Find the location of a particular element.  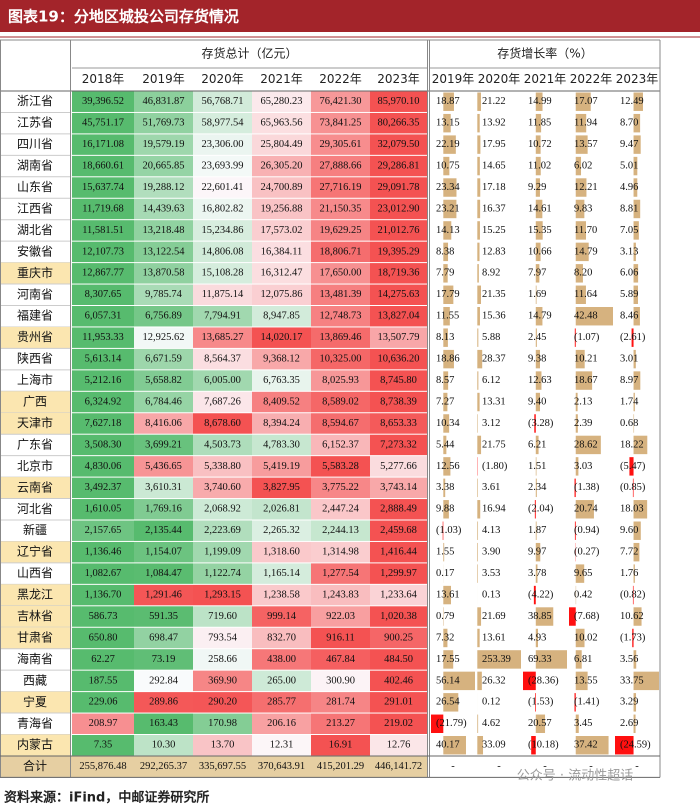

growth-value: 28.62 is located at coordinates (586, 444).